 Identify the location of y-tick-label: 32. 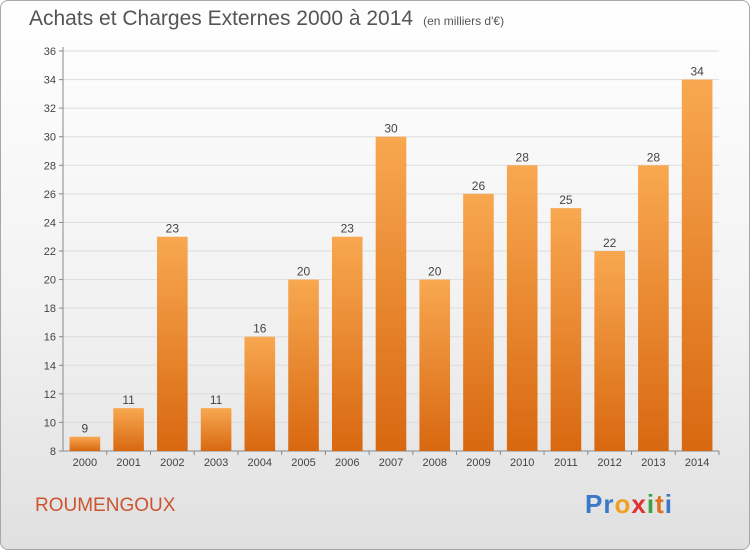
(50, 109).